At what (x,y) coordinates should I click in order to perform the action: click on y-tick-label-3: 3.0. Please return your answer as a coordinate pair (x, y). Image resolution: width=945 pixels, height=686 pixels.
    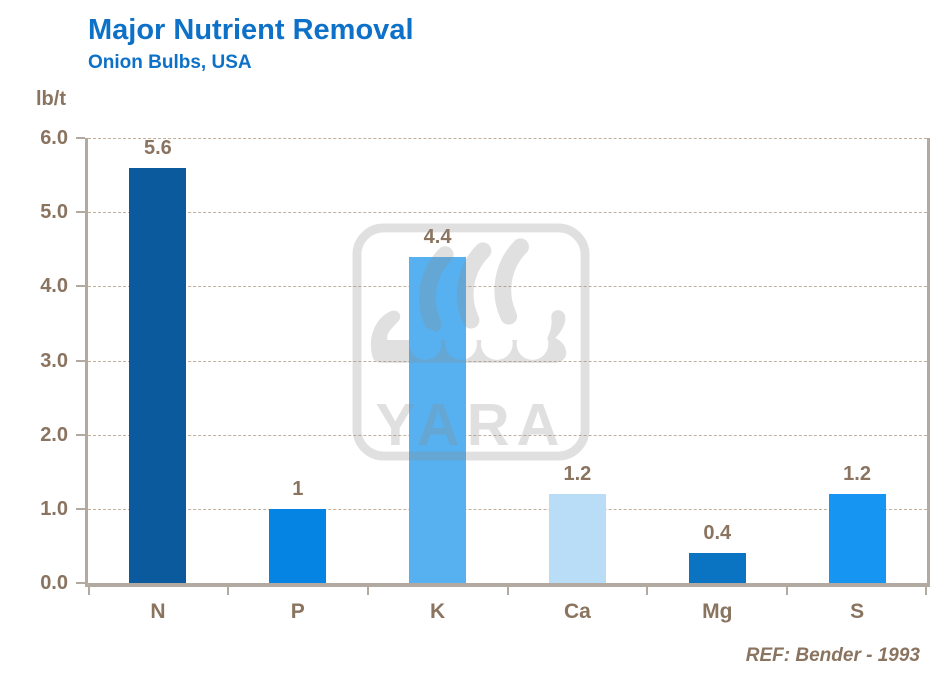
    Looking at the image, I should click on (54, 360).